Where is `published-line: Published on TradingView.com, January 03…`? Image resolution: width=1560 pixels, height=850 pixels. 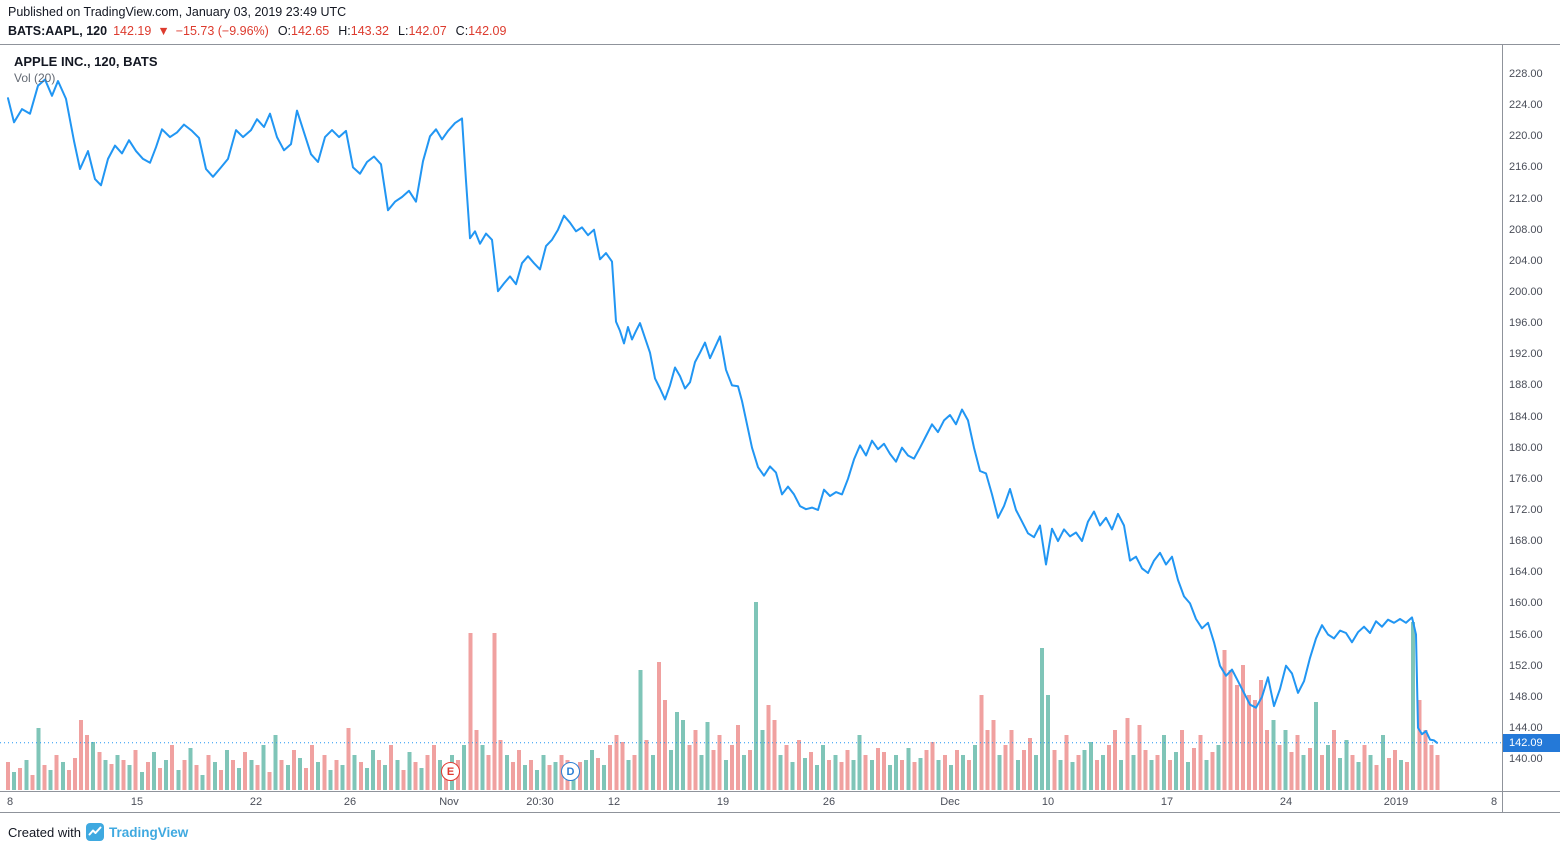 published-line: Published on TradingView.com, January 03… is located at coordinates (177, 12).